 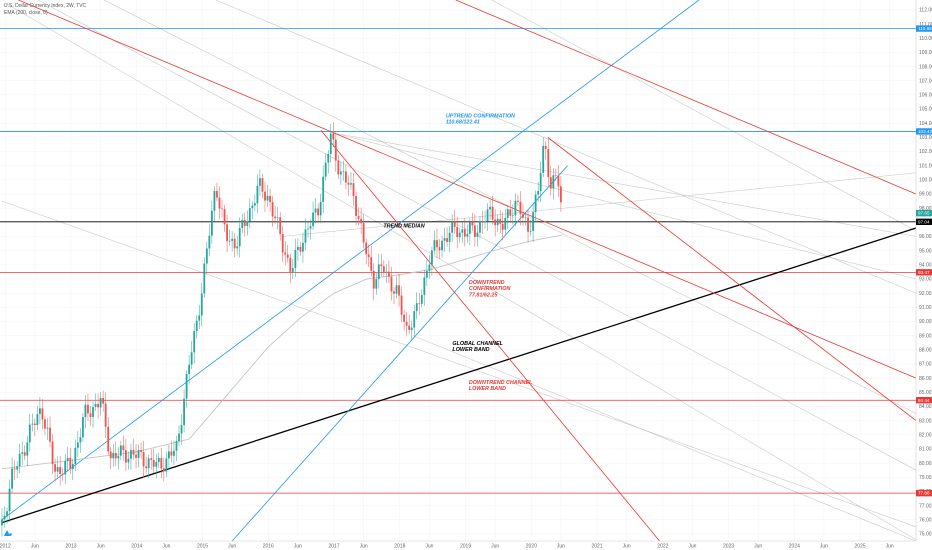 What do you see at coordinates (925, 464) in the screenshot?
I see `y-tick-label: 80.00` at bounding box center [925, 464].